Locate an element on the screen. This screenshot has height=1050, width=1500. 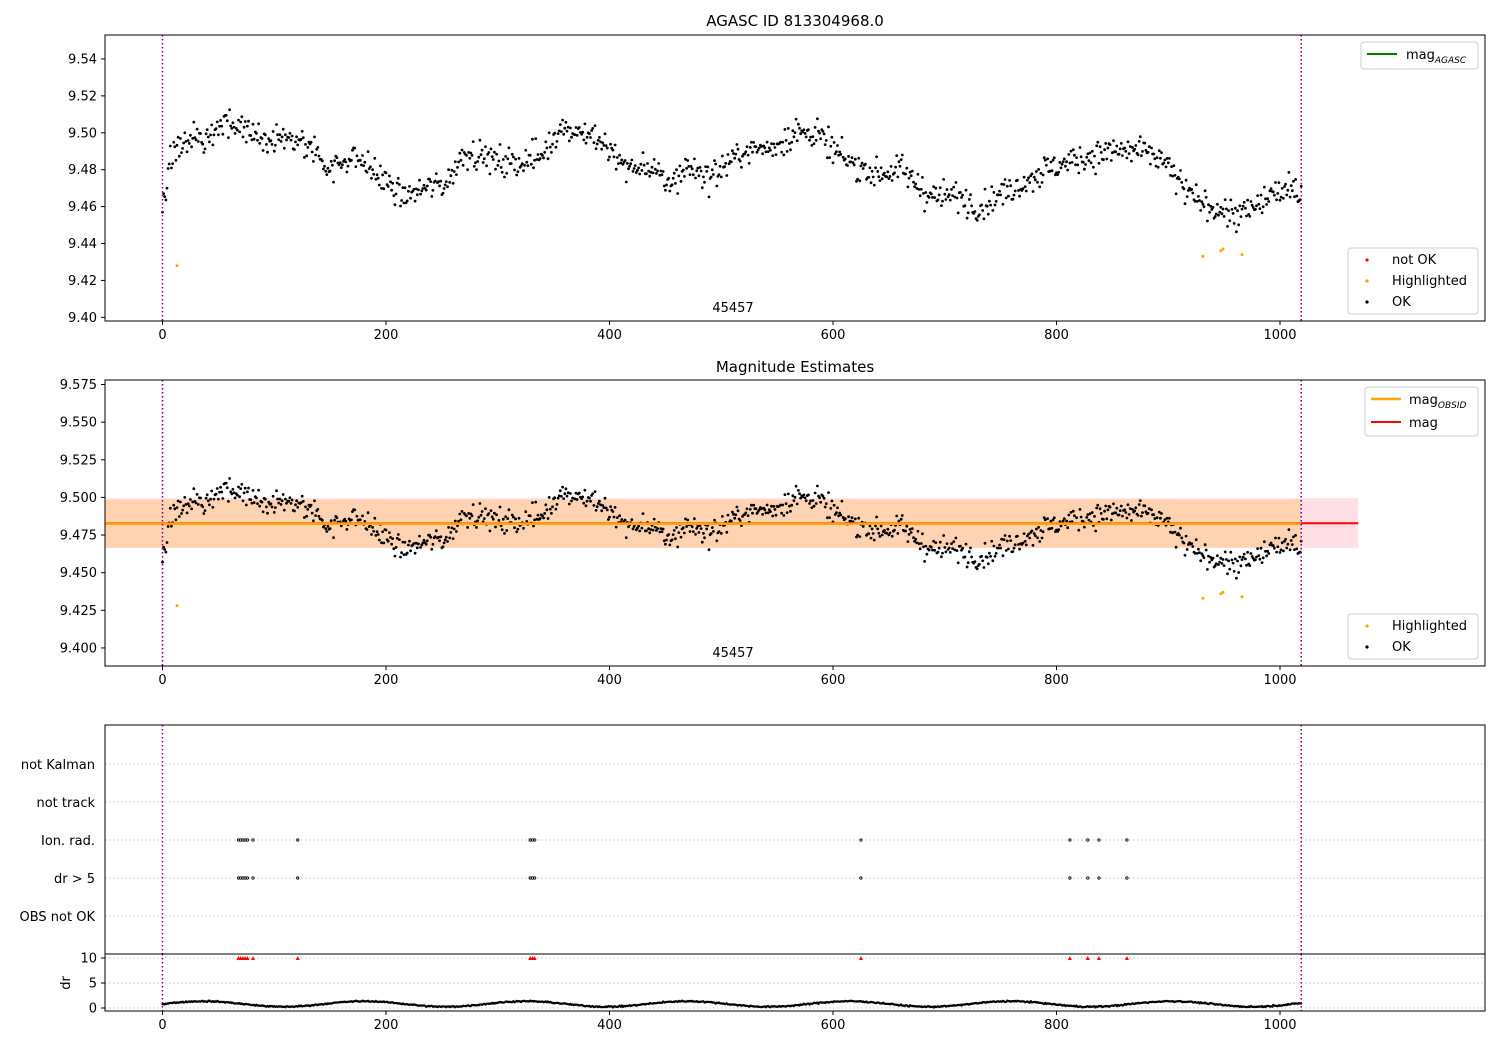
flag-label: Ion. rad. is located at coordinates (68, 841).